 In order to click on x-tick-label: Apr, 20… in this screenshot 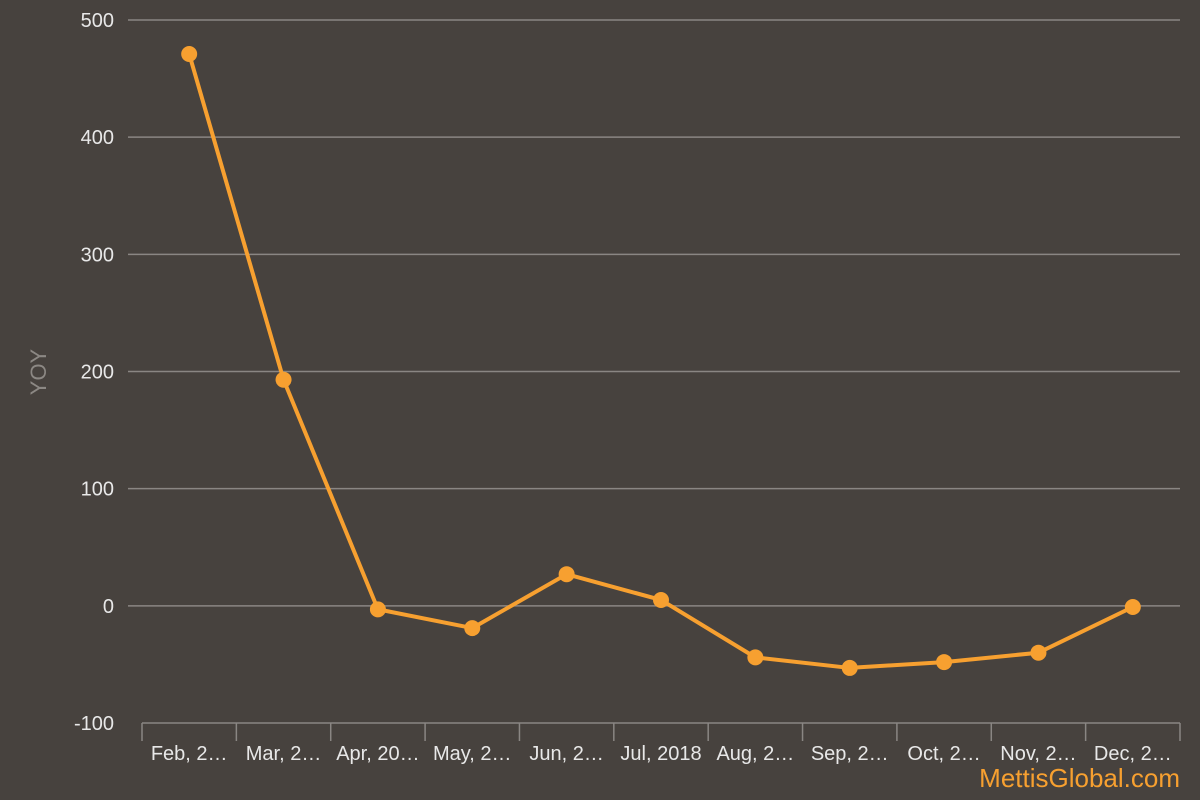, I will do `click(377, 754)`.